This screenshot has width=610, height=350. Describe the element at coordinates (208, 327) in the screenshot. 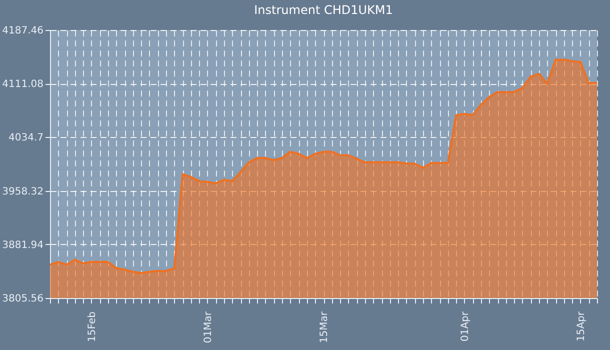

I see `x-tick-label: 01Mar` at that location.